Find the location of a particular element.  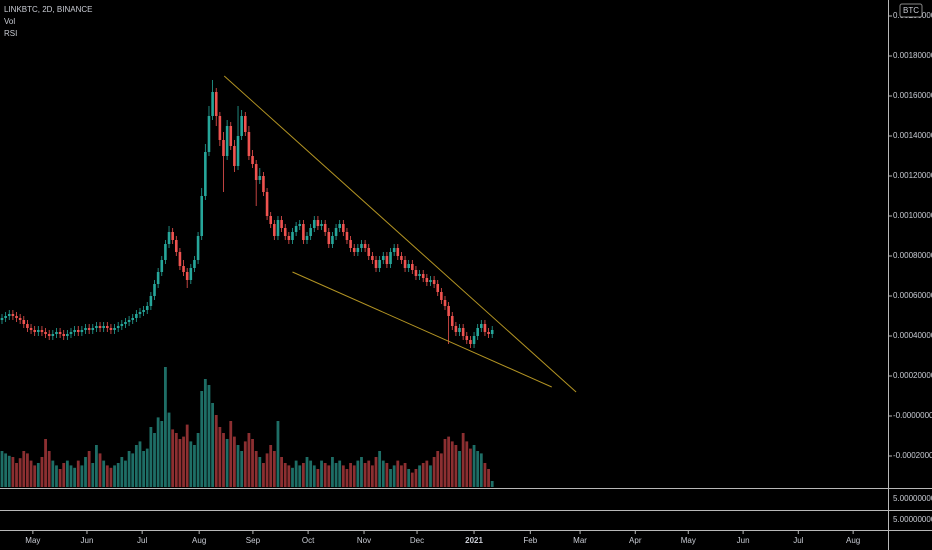

x-tick-label: Aug is located at coordinates (853, 540).